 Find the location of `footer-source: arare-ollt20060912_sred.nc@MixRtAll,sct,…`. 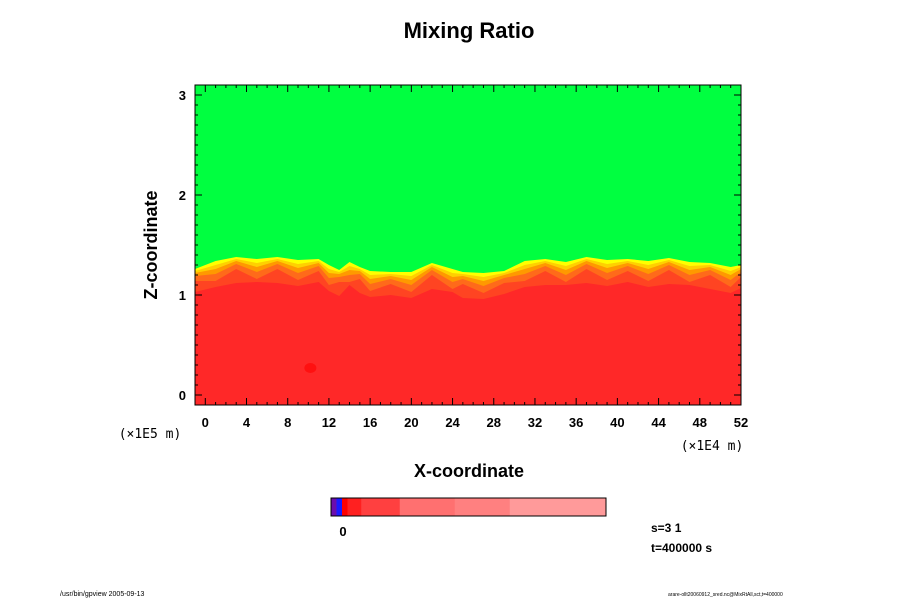

footer-source: arare-ollt20060912_sred.nc@MixRtAll,sct,… is located at coordinates (725, 595).